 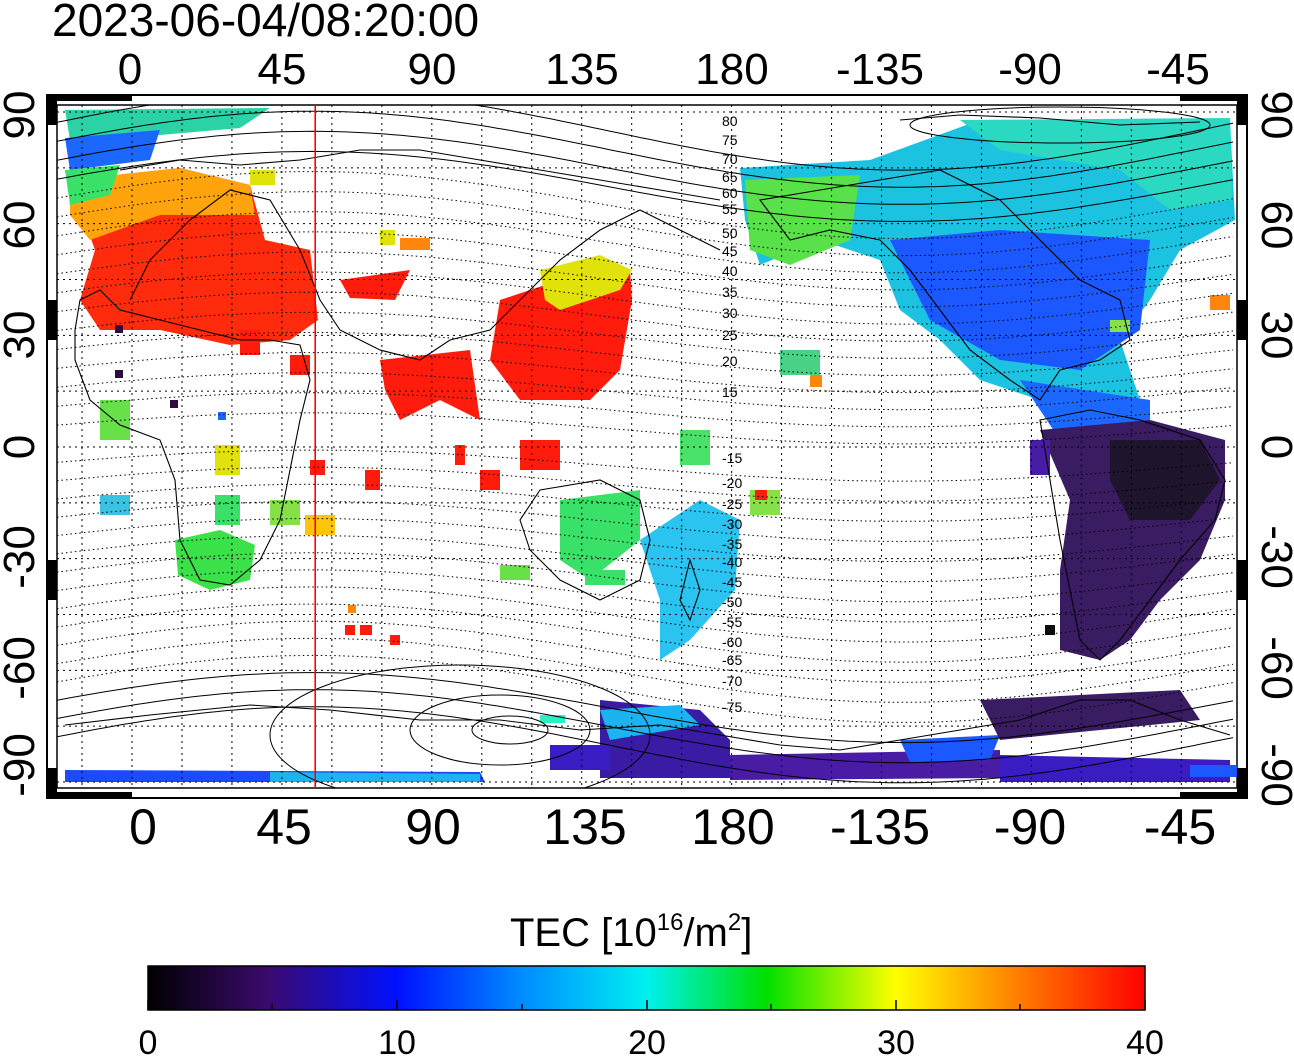 What do you see at coordinates (650, 722) in the screenshot?
I see `tec-region-antarctica-cyan` at bounding box center [650, 722].